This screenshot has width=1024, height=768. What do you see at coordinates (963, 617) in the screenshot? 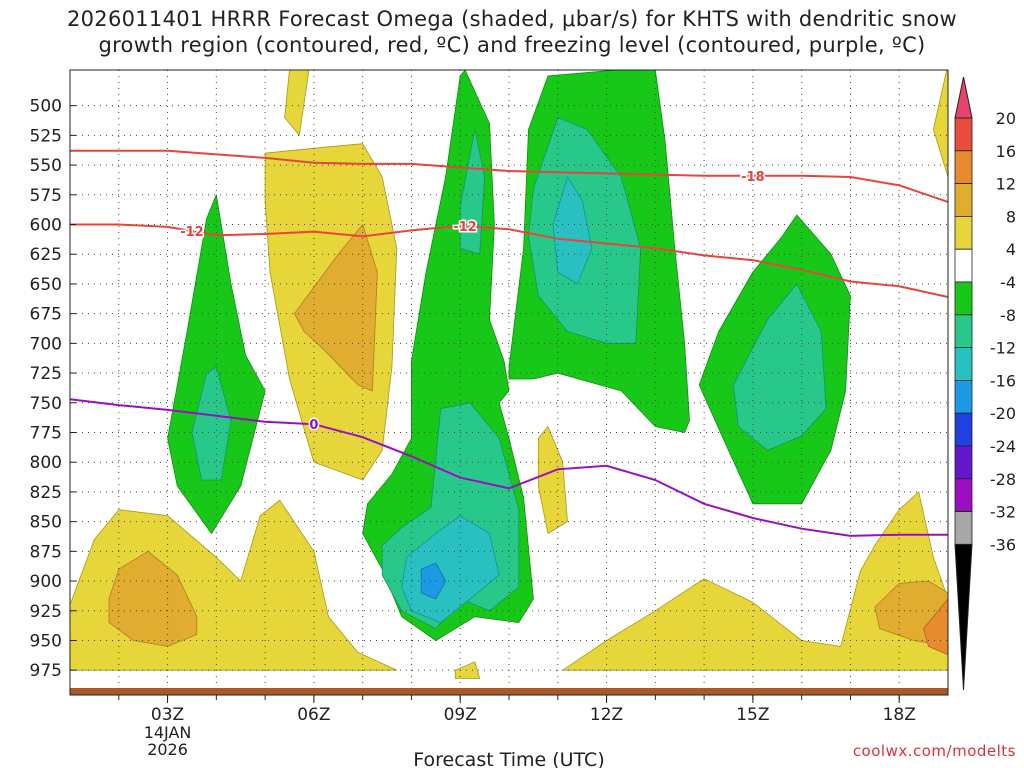
I see `colorbar-bottom-arrow` at bounding box center [963, 617].